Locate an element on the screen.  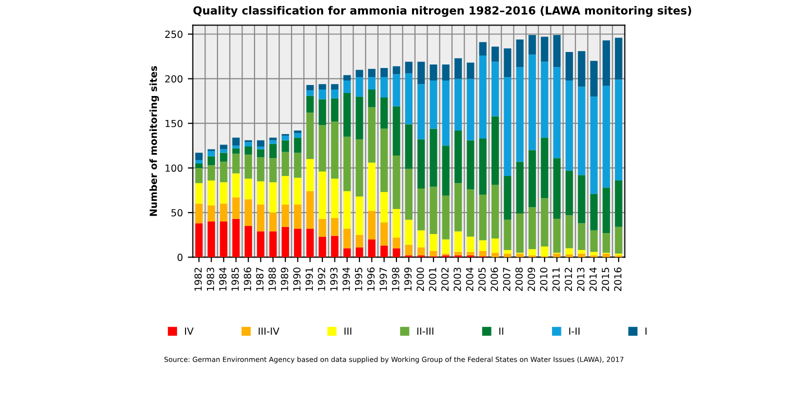
x-tick-label: 1985 is located at coordinates (235, 279).